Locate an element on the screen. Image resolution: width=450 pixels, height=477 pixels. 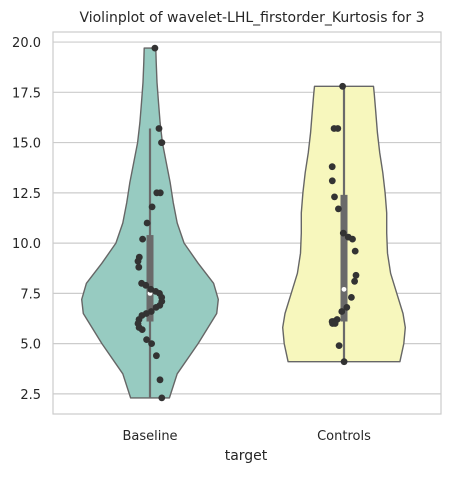
median-marker-controls is located at coordinates (344, 289).